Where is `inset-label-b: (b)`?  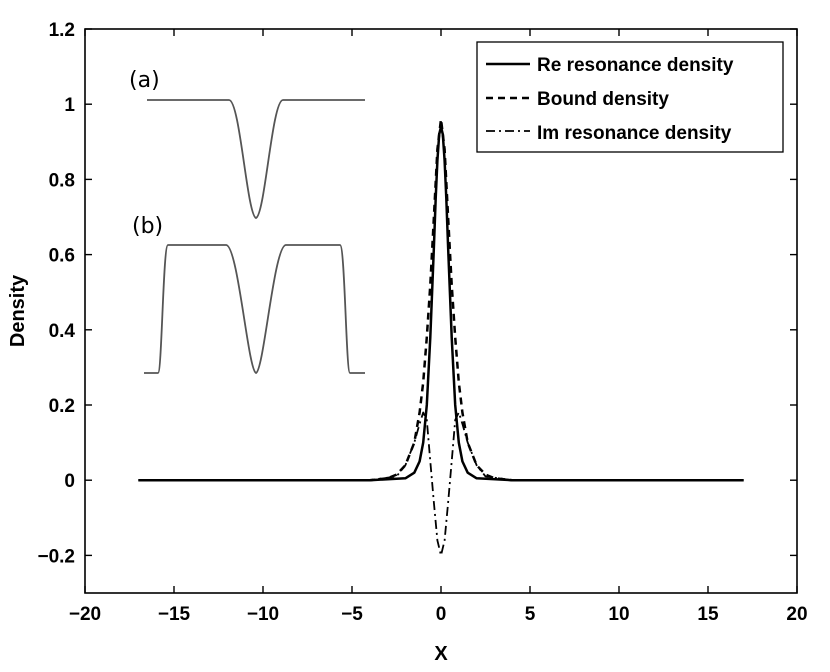 inset-label-b: (b) is located at coordinates (147, 226).